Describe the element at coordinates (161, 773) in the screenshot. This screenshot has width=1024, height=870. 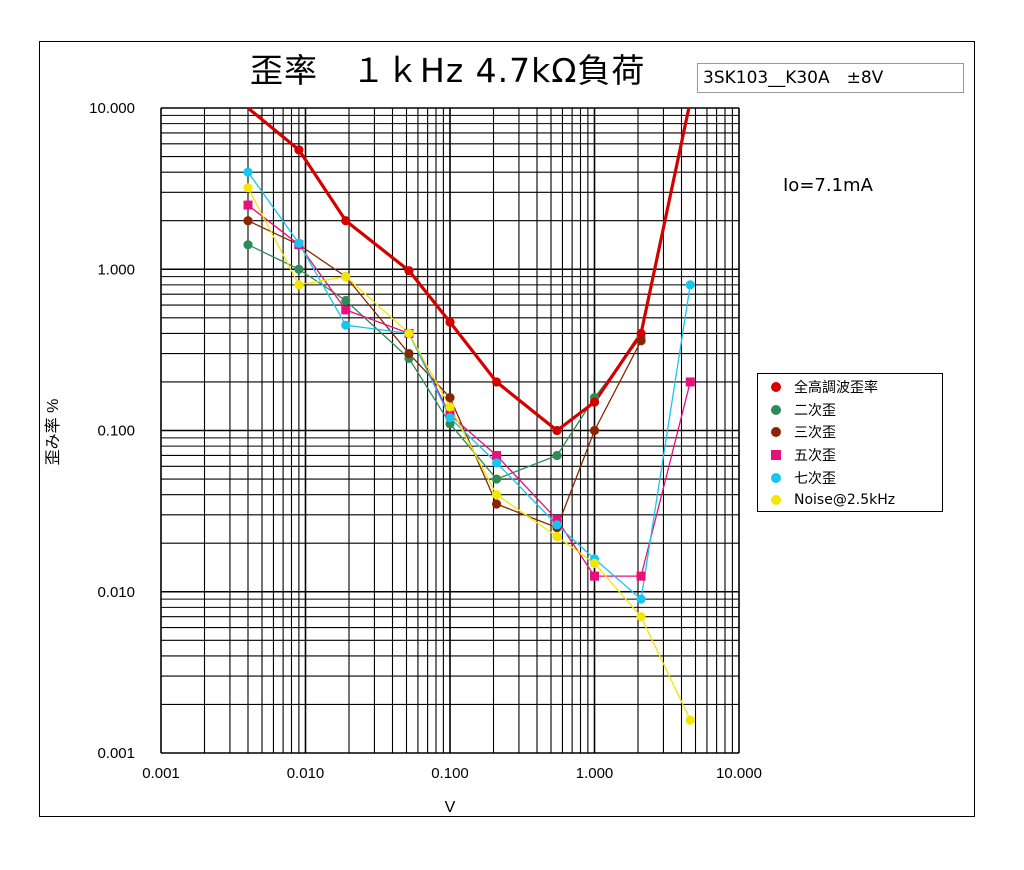
I see `x-tick-label: 0.001` at that location.